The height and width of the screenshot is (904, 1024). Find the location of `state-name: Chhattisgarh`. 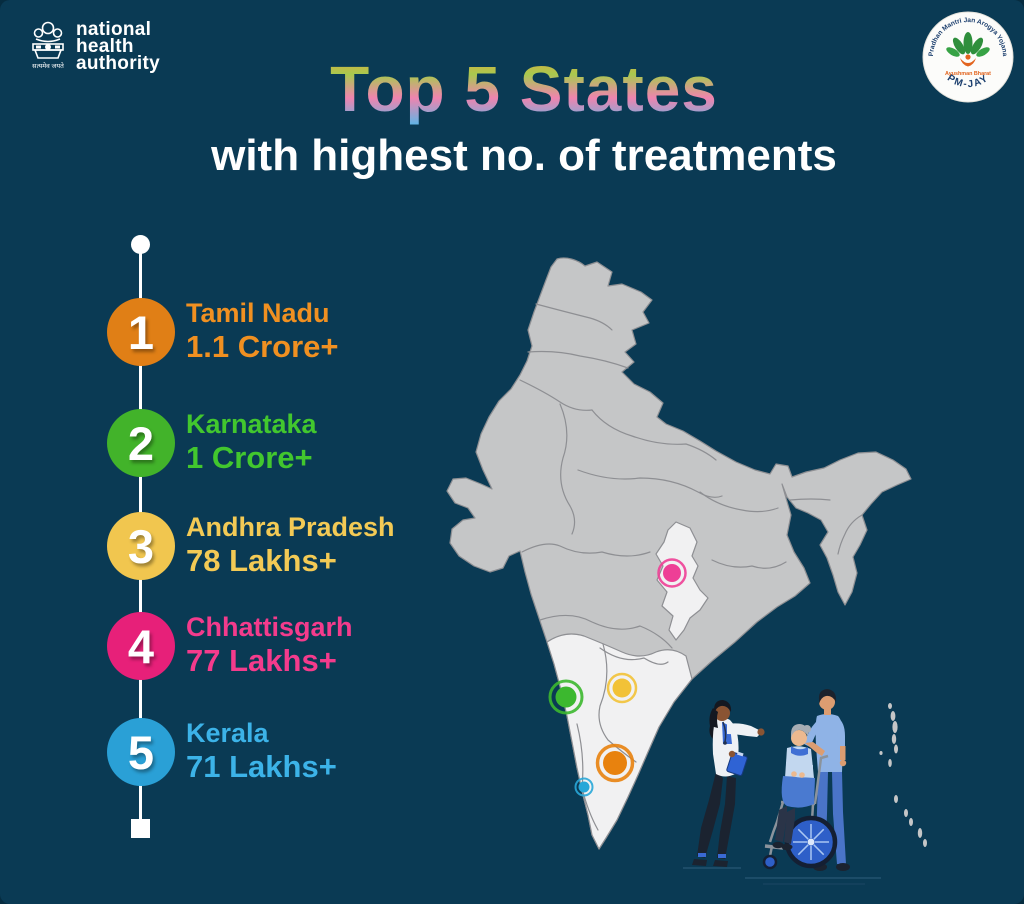

state-name: Chhattisgarh is located at coordinates (269, 627).